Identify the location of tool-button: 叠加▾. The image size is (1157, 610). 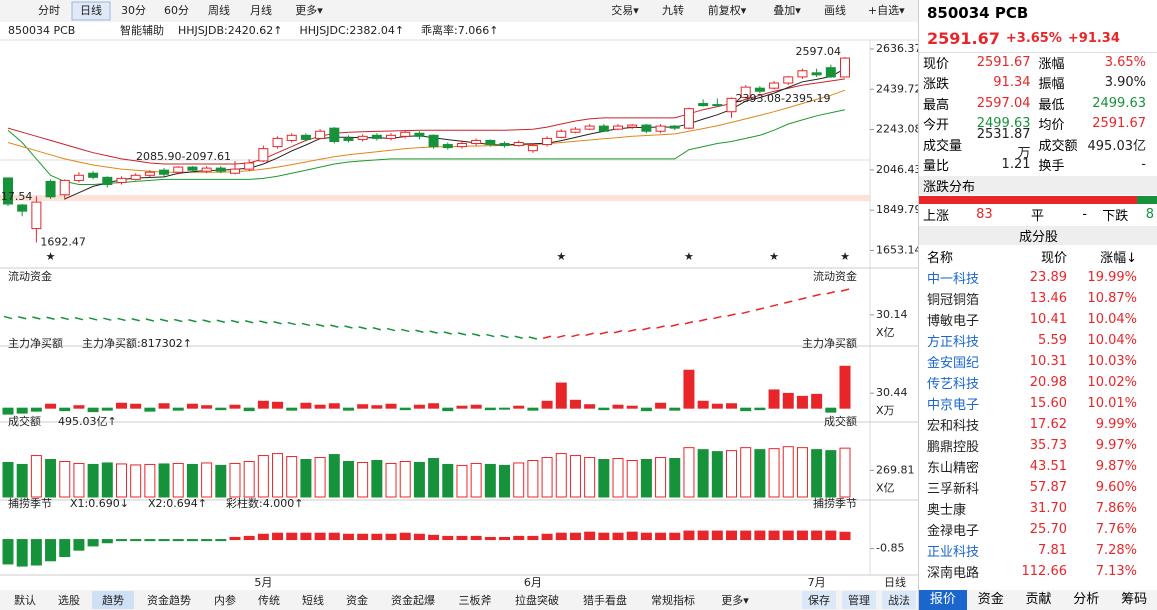
(787, 10).